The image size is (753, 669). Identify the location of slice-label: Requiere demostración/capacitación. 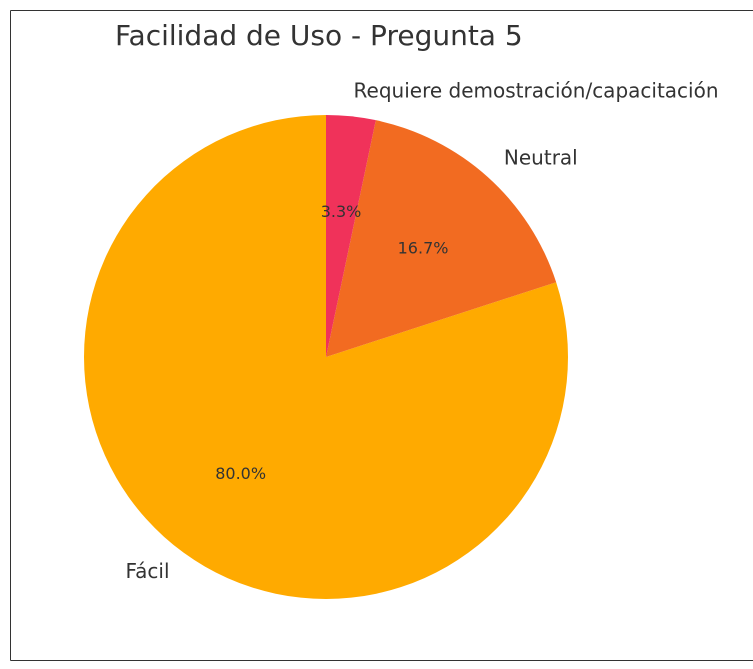
(536, 91).